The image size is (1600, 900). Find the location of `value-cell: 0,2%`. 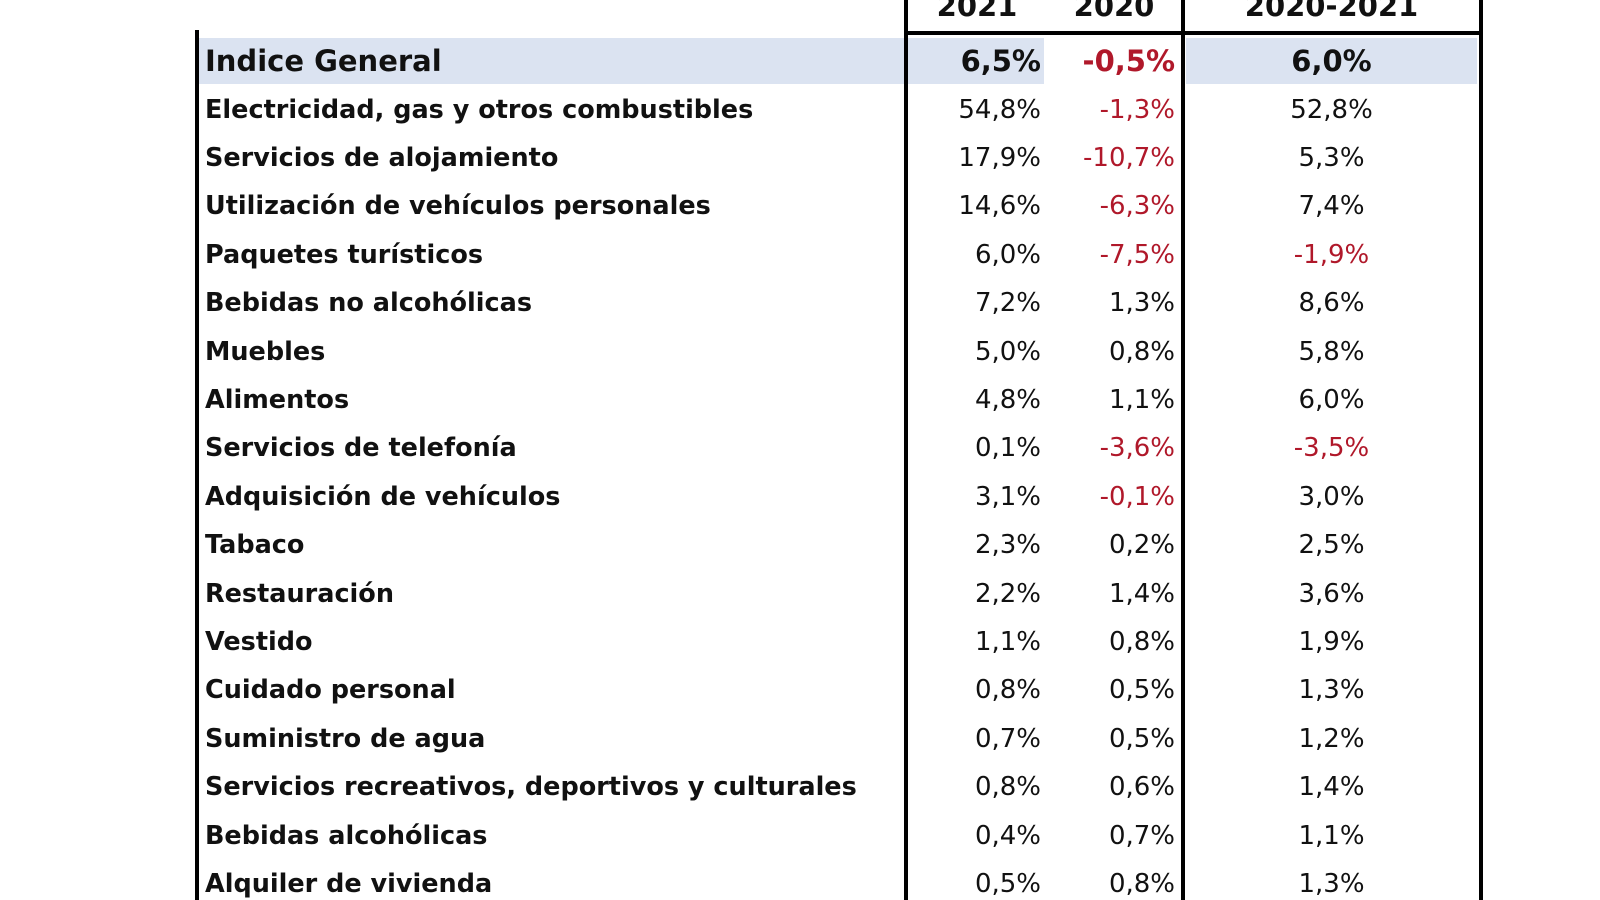

value-cell: 0,2% is located at coordinates (1141, 545).